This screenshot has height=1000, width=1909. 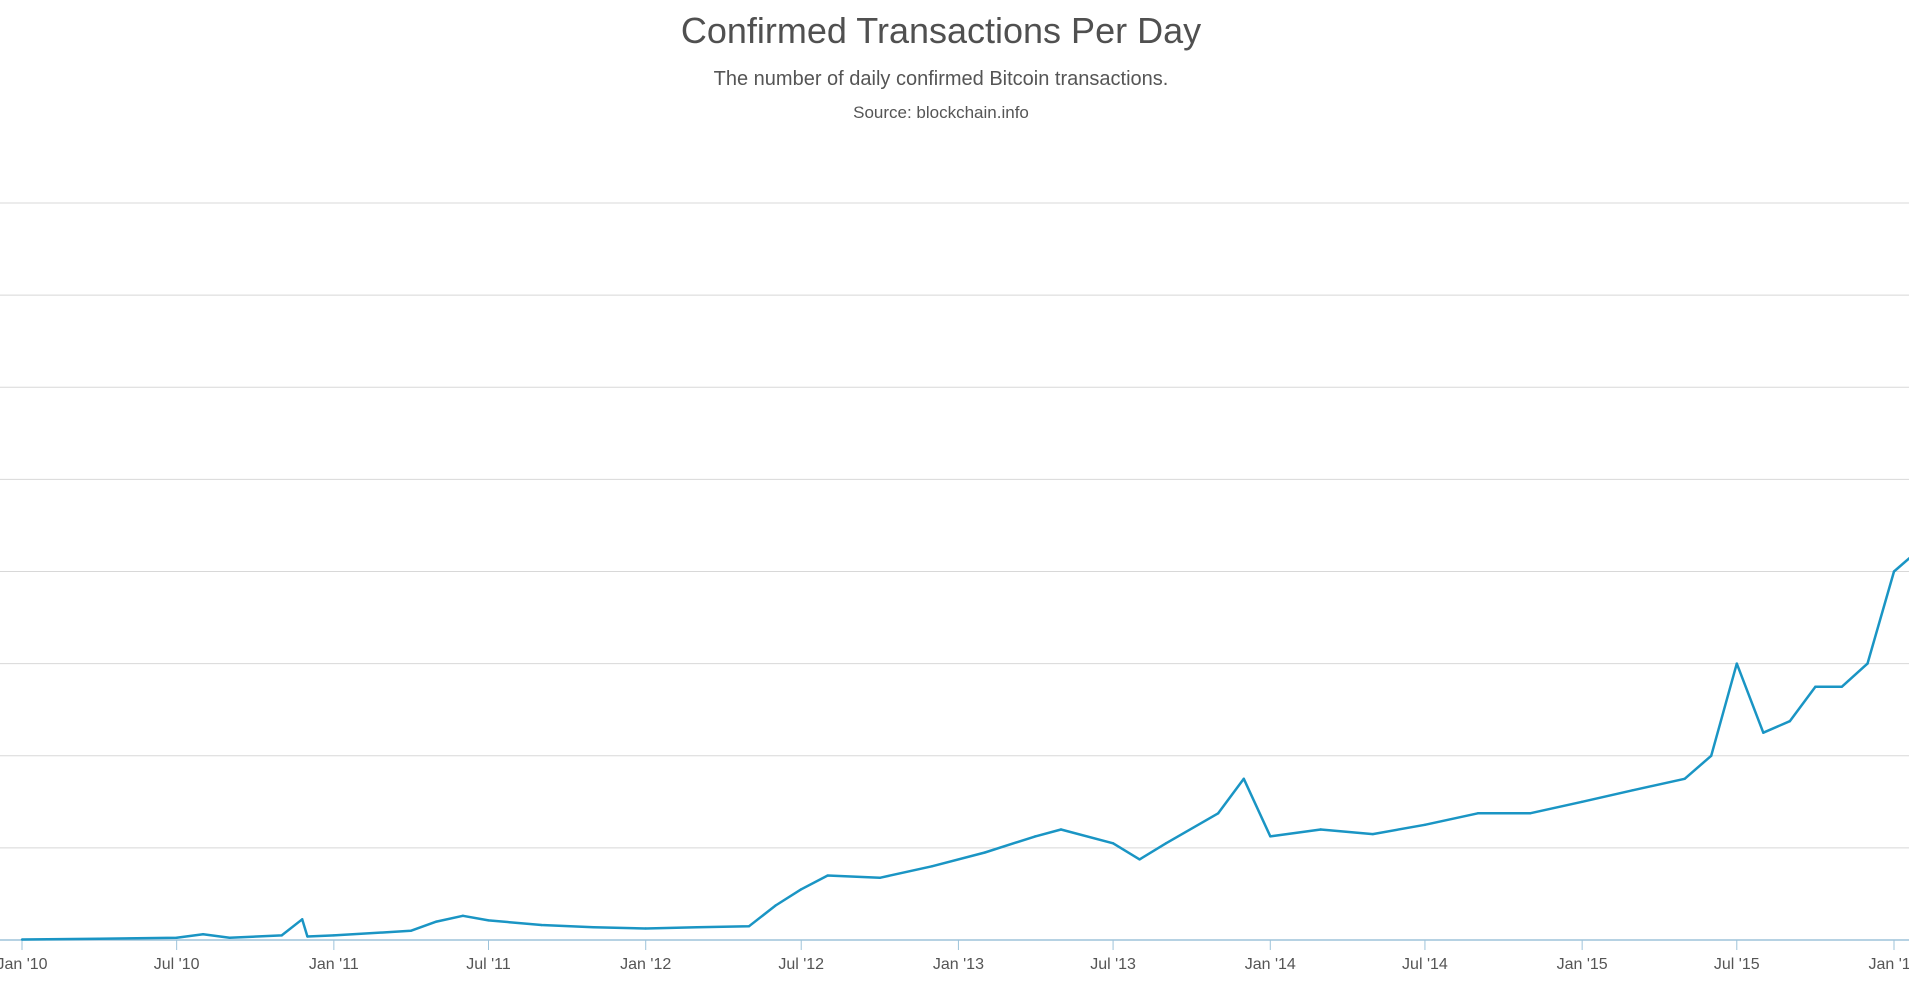 I want to click on x-tick-label: Jan '10, so click(x=24, y=964).